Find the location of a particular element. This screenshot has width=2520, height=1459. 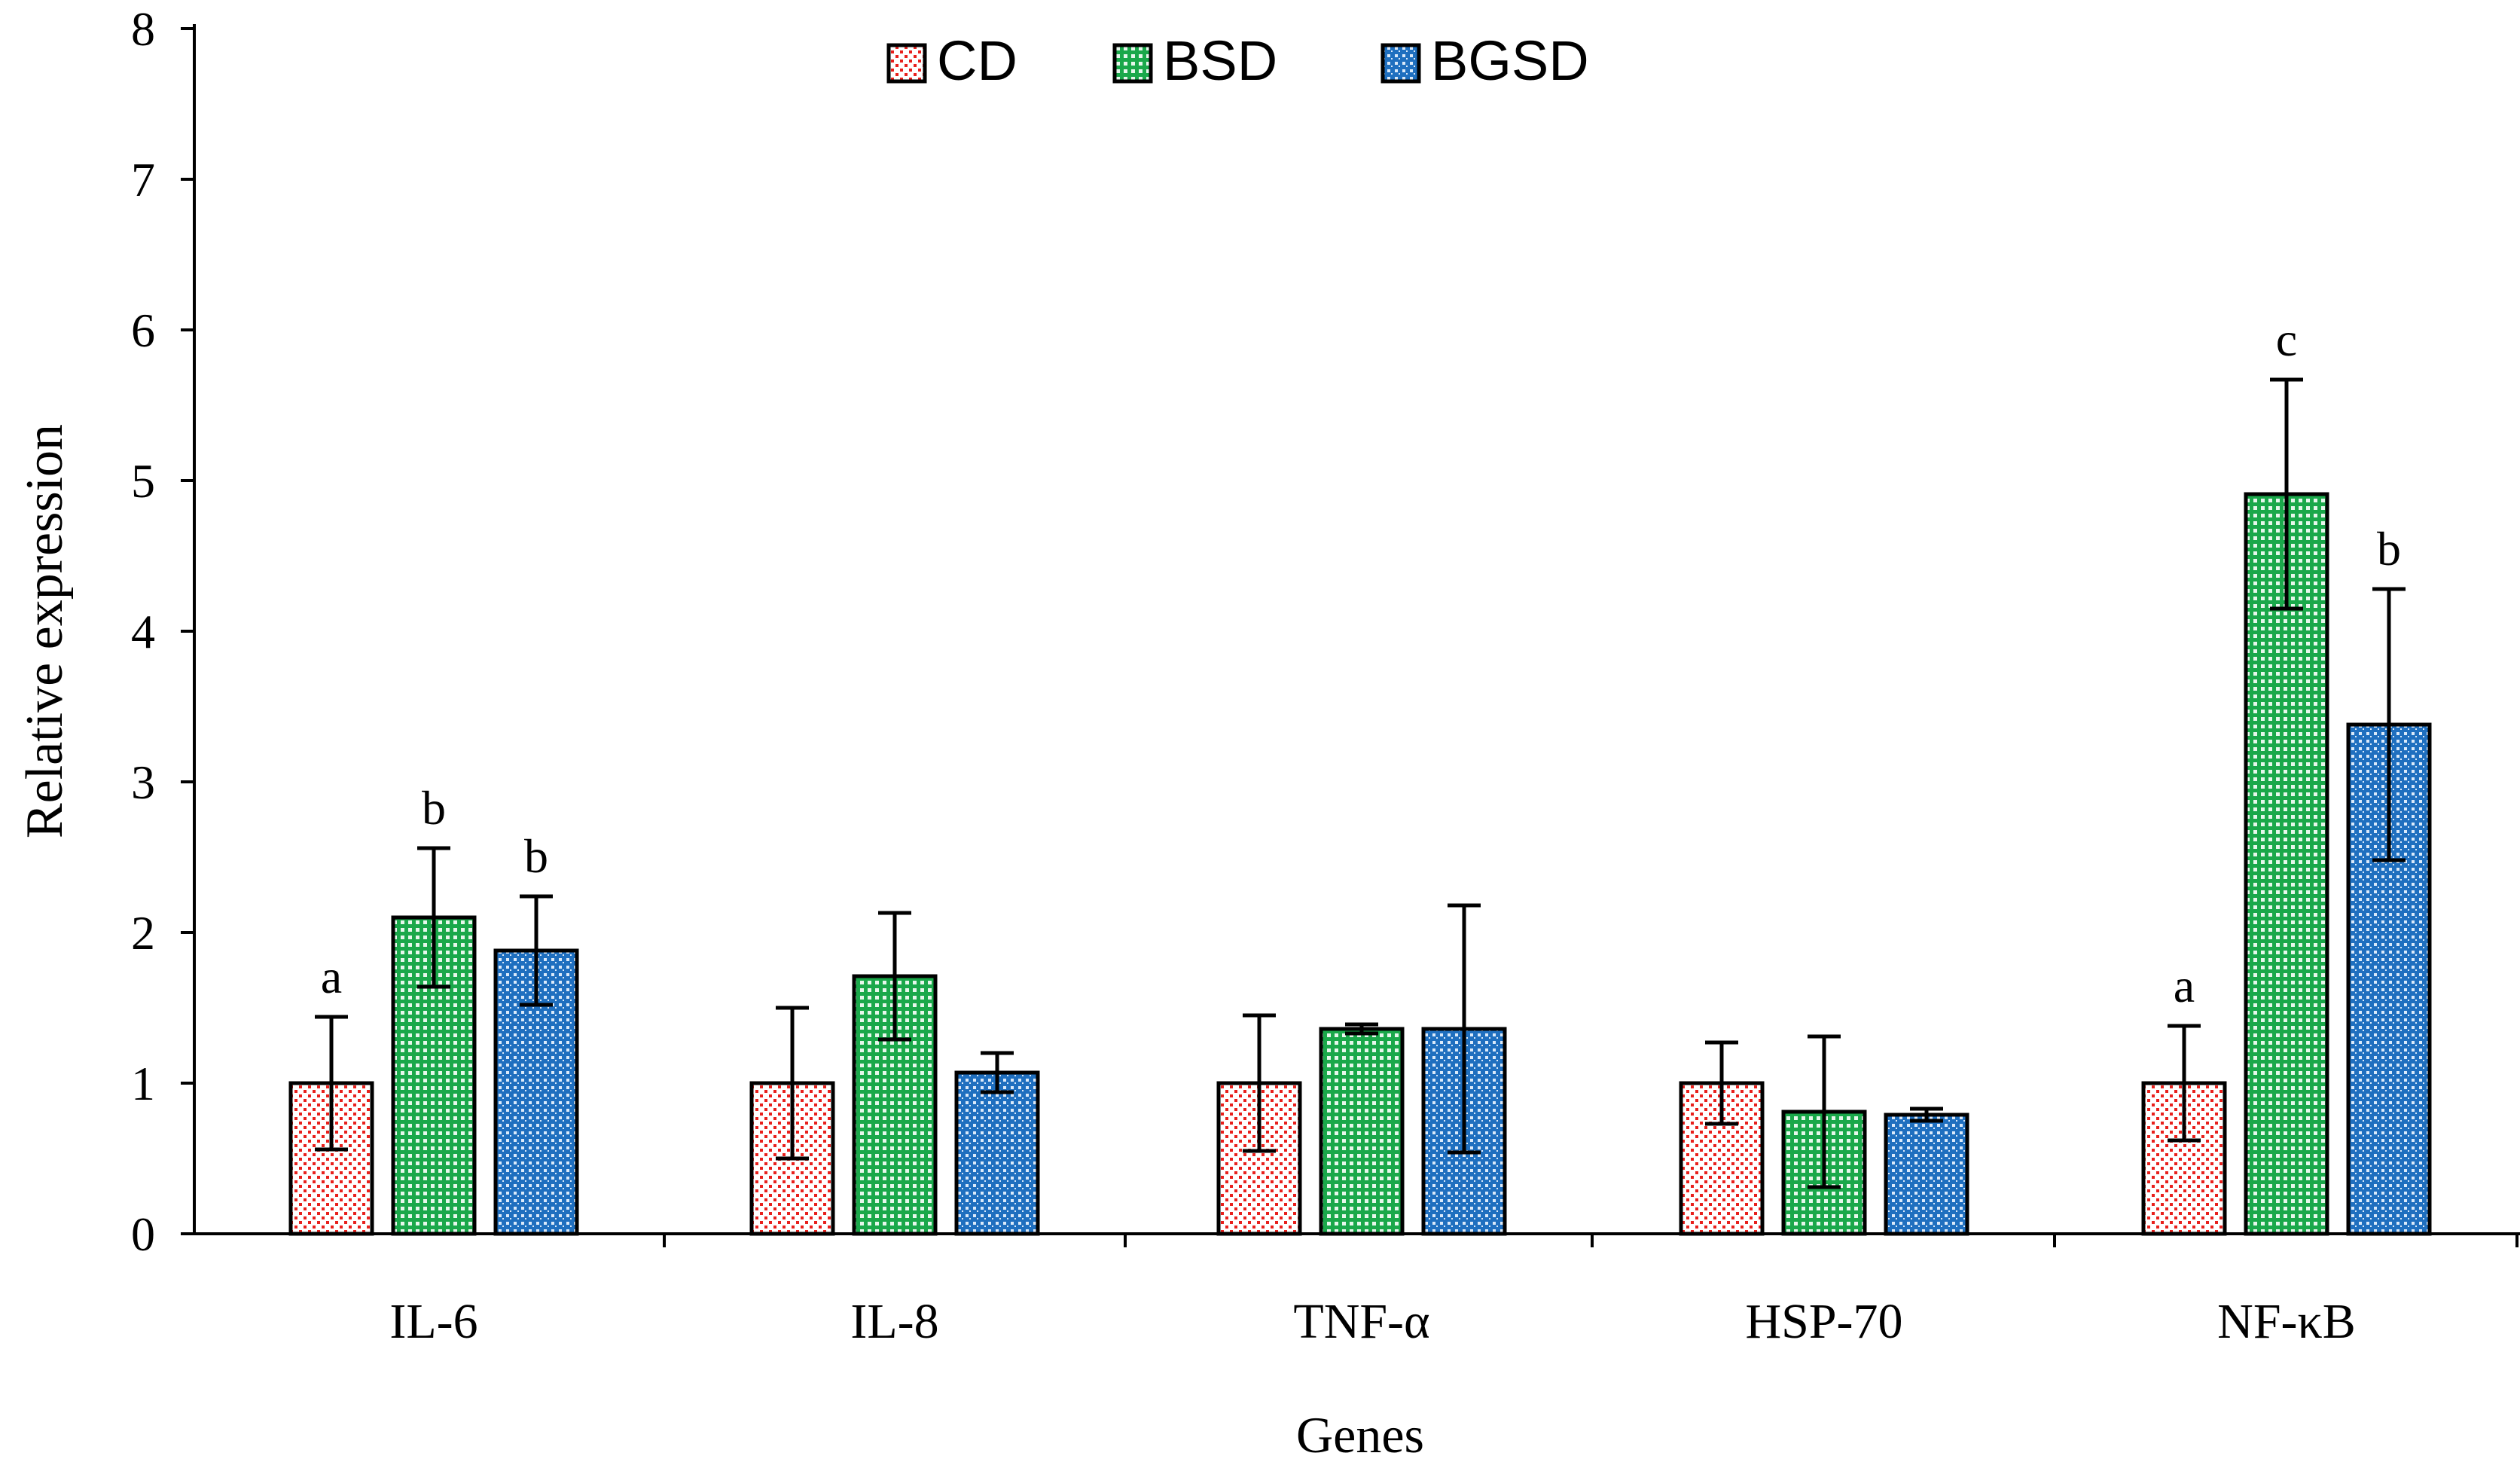

y-tick-label: 8 is located at coordinates (143, 29).